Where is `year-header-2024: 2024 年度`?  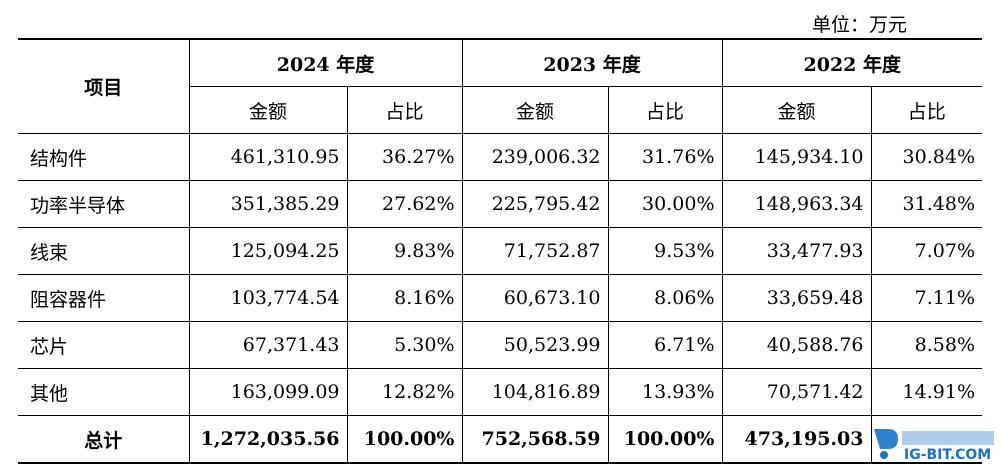
year-header-2024: 2024 年度 is located at coordinates (325, 62).